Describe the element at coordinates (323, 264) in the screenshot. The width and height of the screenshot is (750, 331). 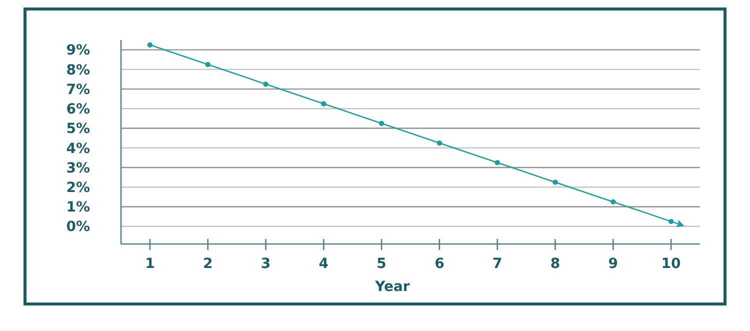
I see `x-tick-label: 4` at that location.